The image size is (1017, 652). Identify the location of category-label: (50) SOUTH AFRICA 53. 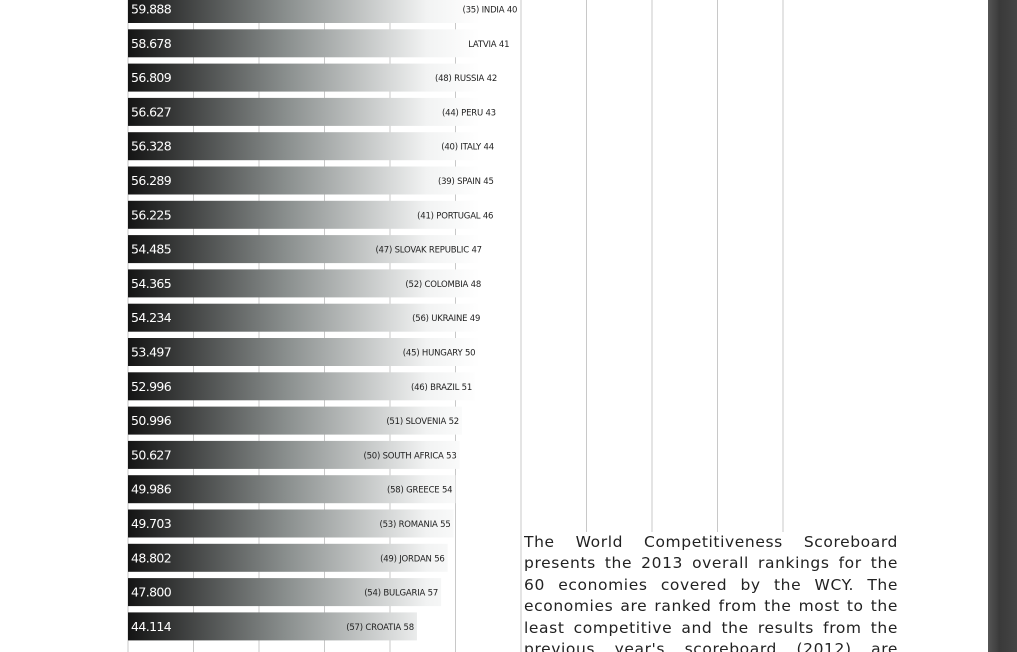
(409, 456).